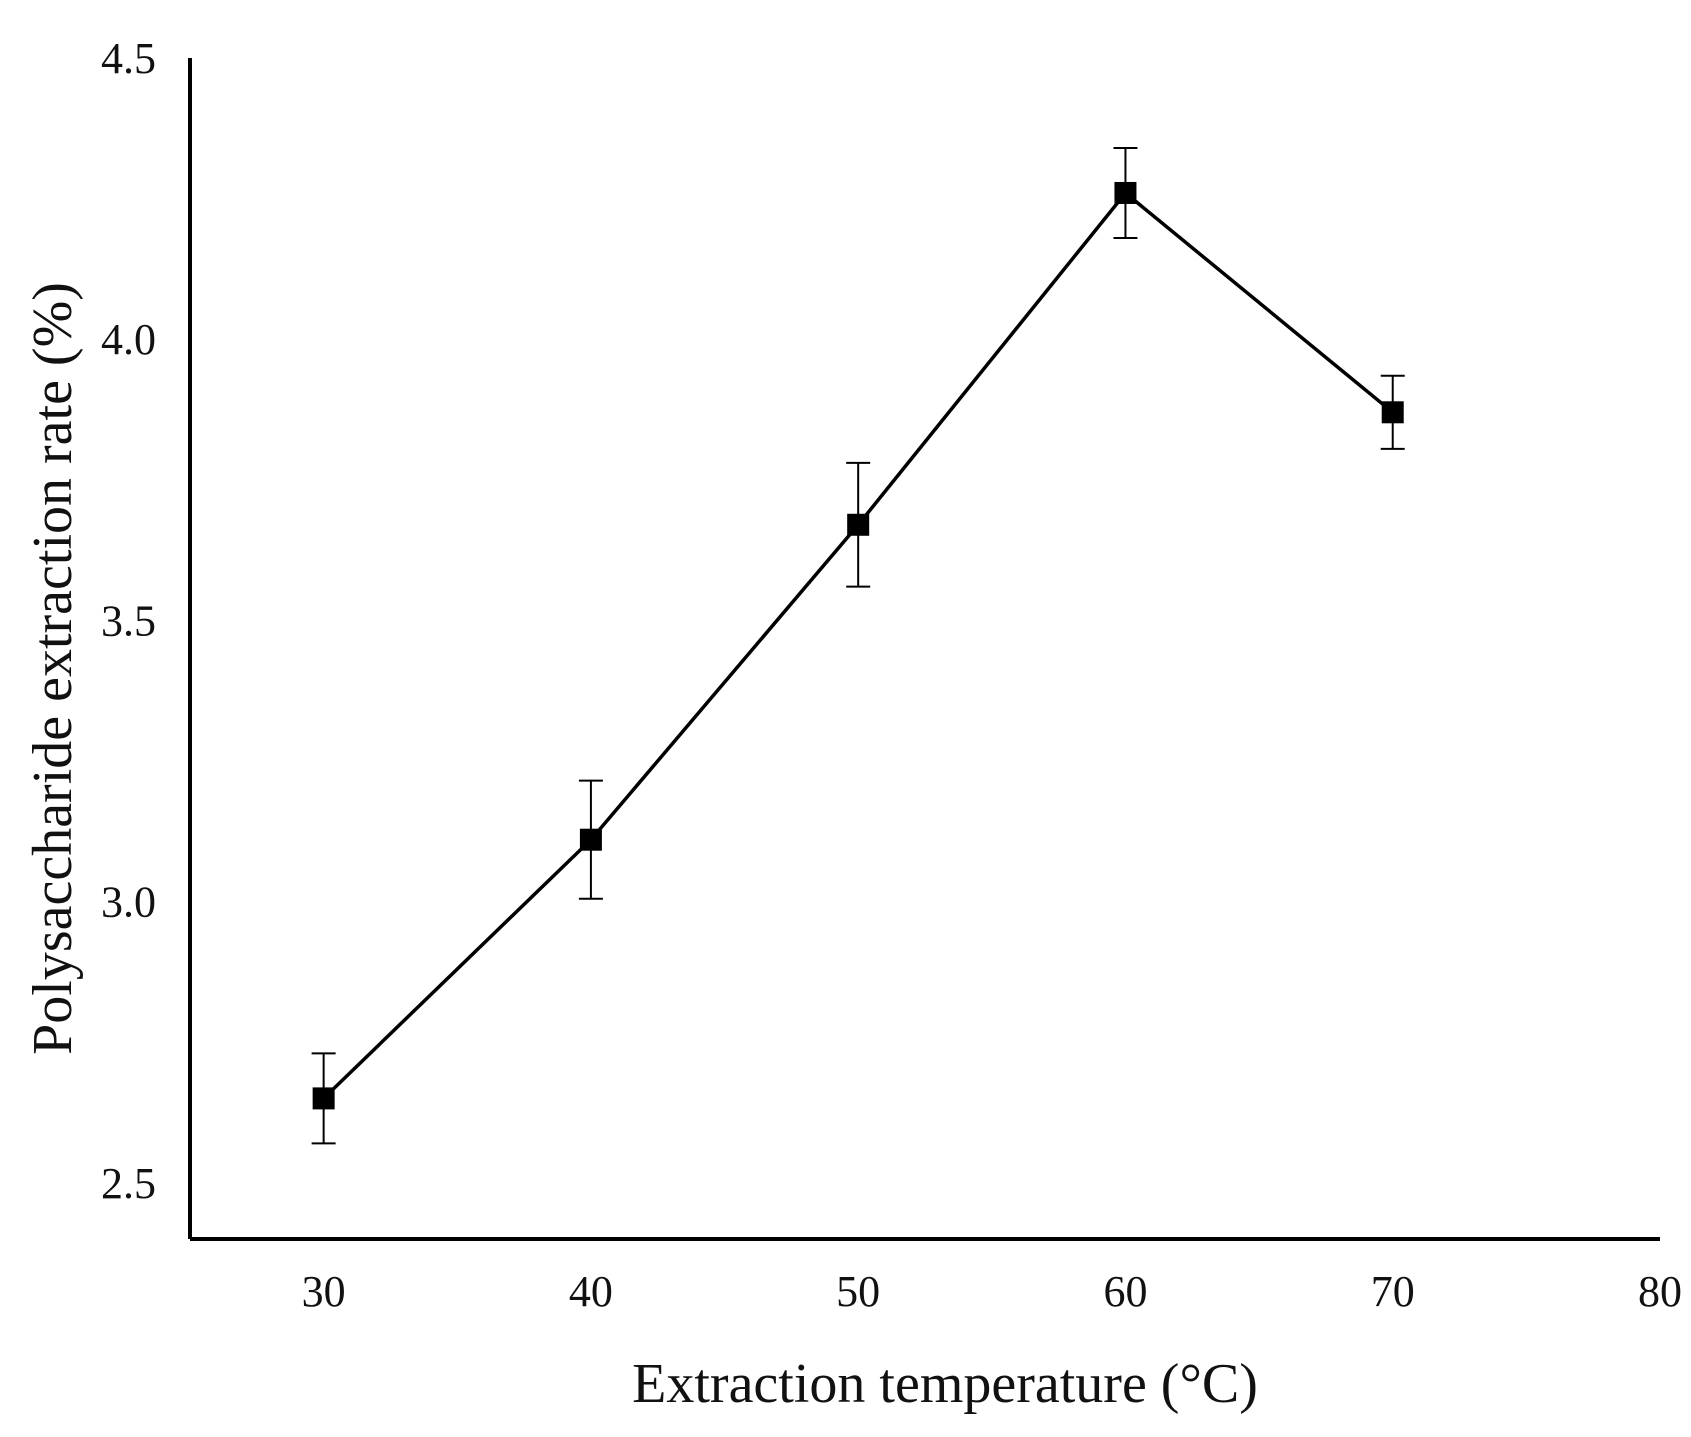 This screenshot has height=1437, width=1691. I want to click on y-axis-title: Polysaccharide extraction rate (%), so click(53, 668).